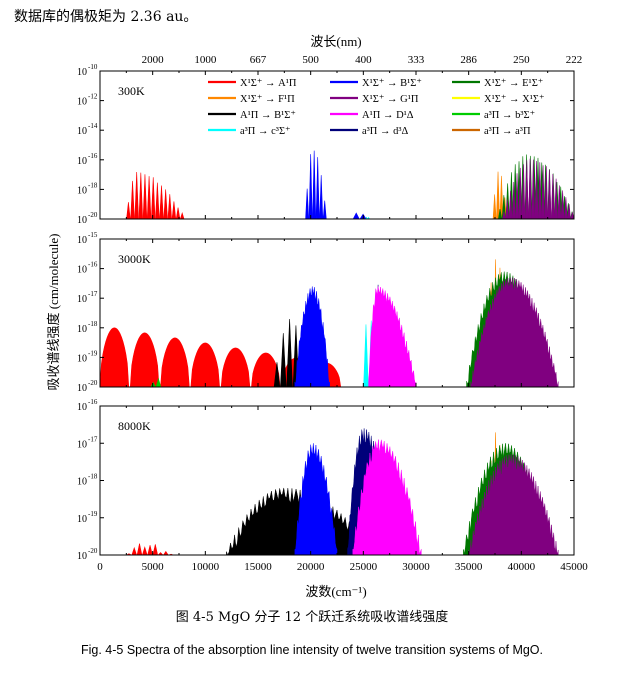 Image resolution: width=624 pixels, height=680 pixels. I want to click on x-axis-label: 波数(cm⁻¹), so click(335, 591).